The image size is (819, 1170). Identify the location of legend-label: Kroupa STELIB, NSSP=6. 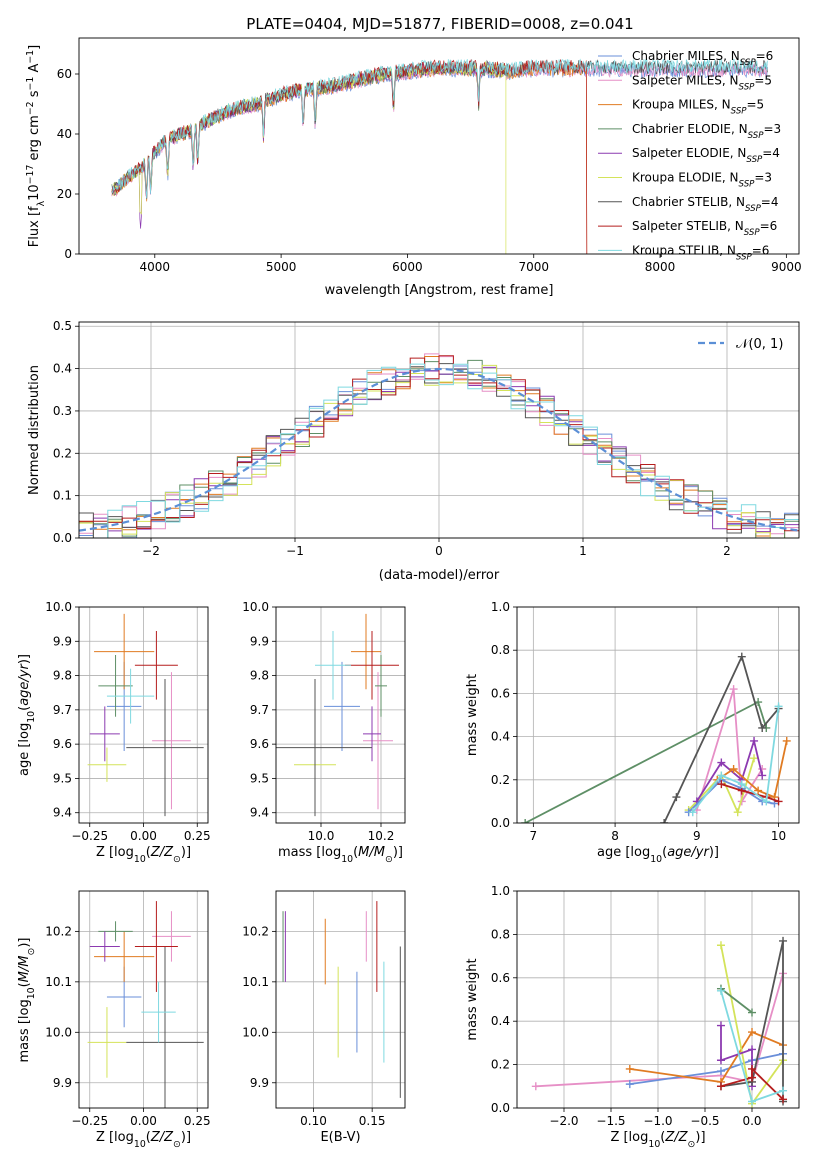
(700, 252).